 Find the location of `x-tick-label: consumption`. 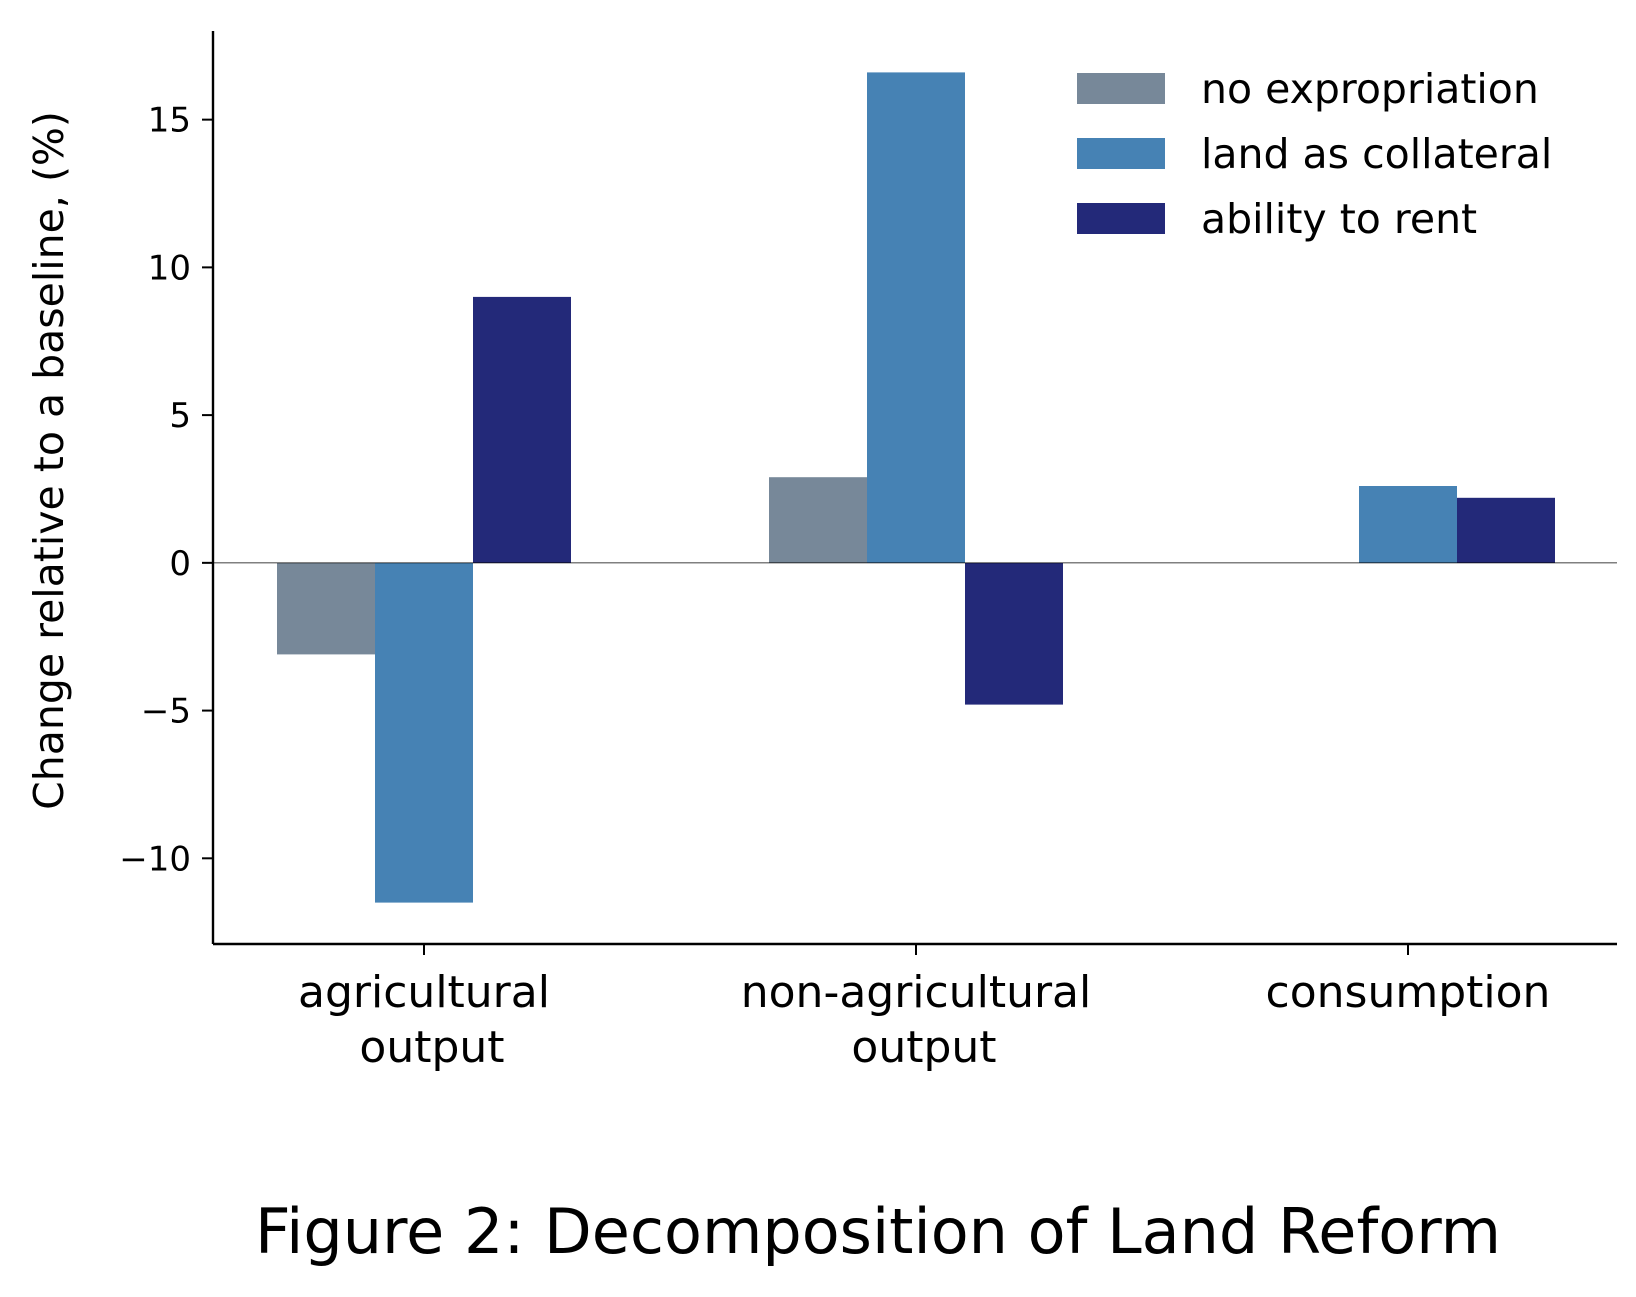

x-tick-label: consumption is located at coordinates (1408, 992).